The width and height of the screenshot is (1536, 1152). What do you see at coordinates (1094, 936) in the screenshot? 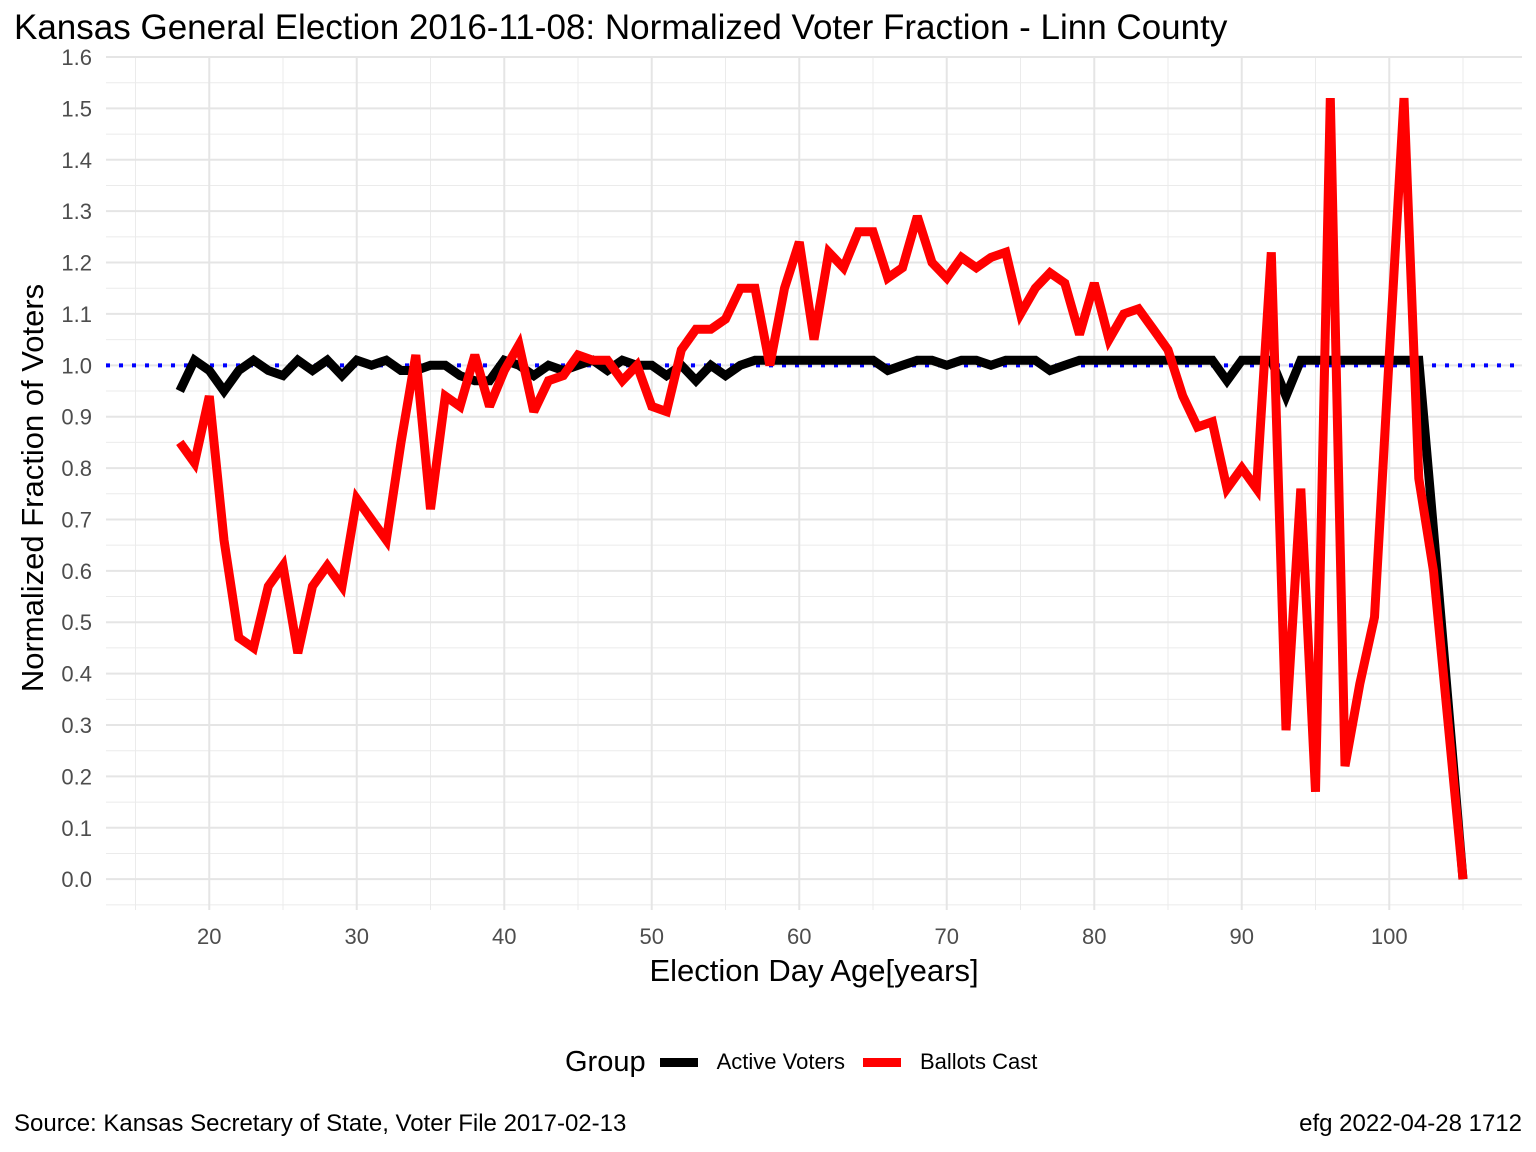
I see `x-tick-label: 80` at bounding box center [1094, 936].